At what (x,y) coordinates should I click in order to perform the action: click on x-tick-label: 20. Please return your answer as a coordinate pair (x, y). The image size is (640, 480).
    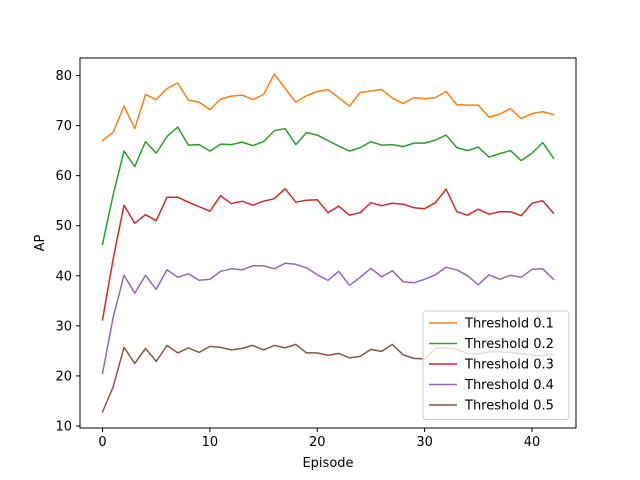
    Looking at the image, I should click on (317, 442).